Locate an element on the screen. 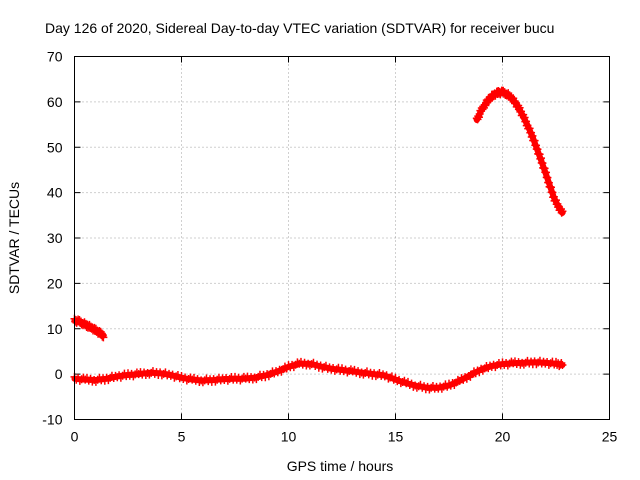  x-tick-label: 25 is located at coordinates (610, 437).